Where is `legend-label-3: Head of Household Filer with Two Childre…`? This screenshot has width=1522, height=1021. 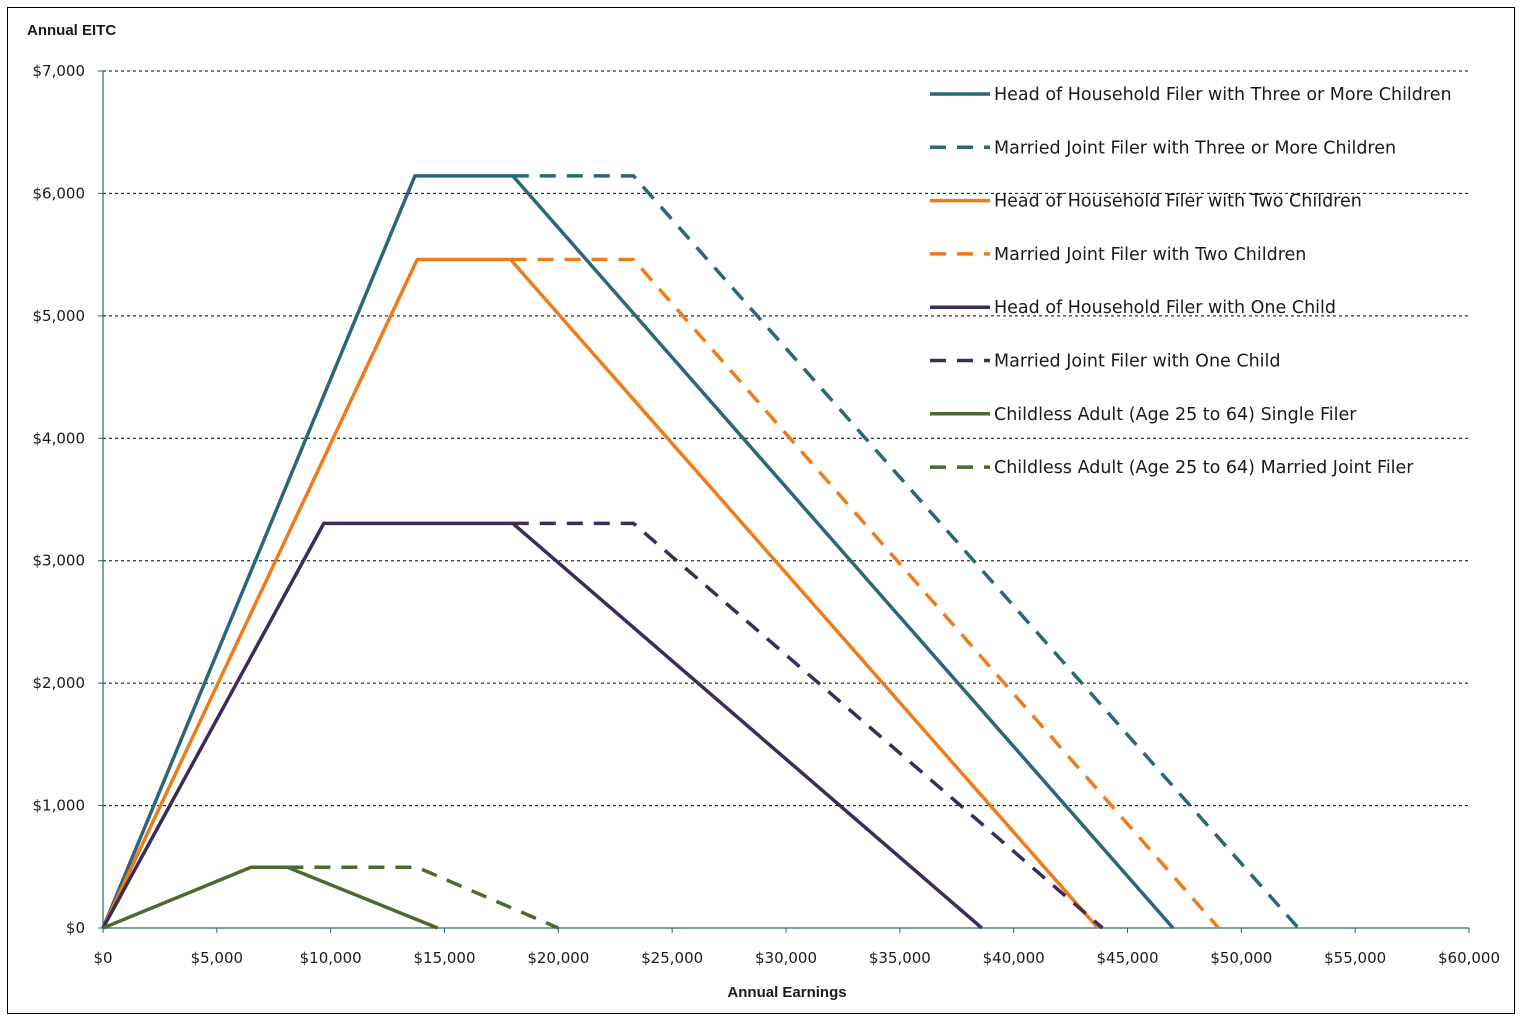
legend-label-3: Head of Household Filer with Two Childre… is located at coordinates (1178, 202).